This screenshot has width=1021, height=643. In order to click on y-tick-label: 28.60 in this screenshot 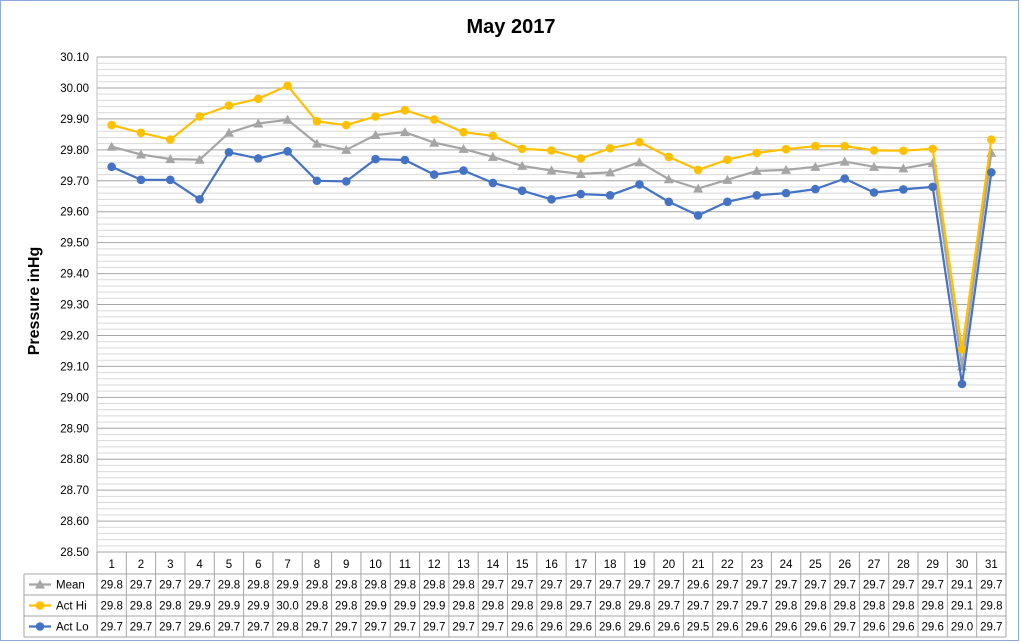, I will do `click(74, 522)`.